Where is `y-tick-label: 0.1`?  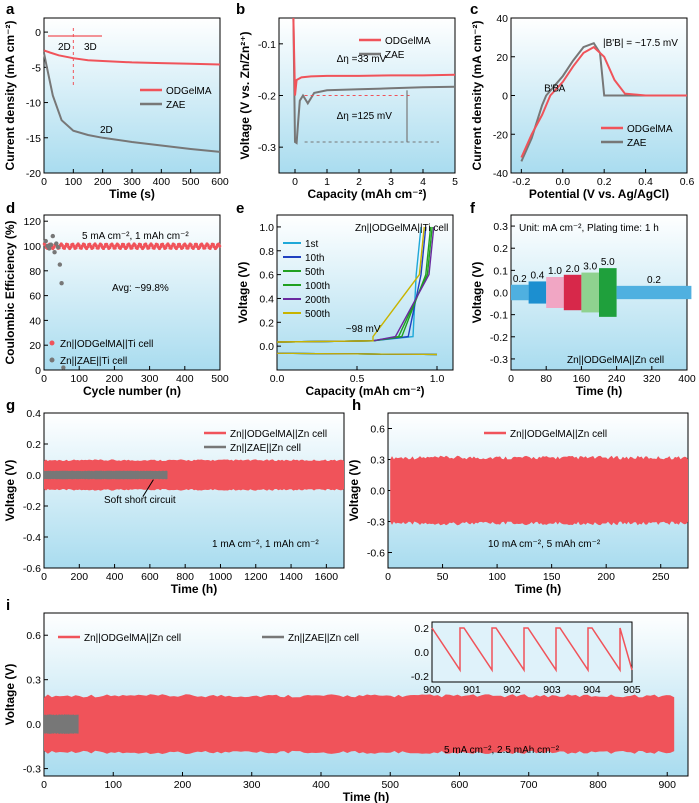
y-tick-label: 0.1 is located at coordinates (500, 271).